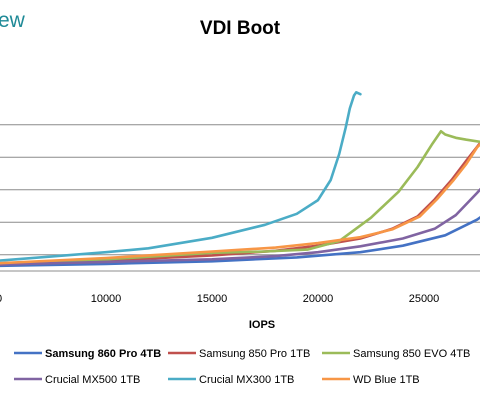 Image resolution: width=480 pixels, height=401 pixels. What do you see at coordinates (103, 354) in the screenshot?
I see `legend-label: Samsung 860 Pro 4TB` at bounding box center [103, 354].